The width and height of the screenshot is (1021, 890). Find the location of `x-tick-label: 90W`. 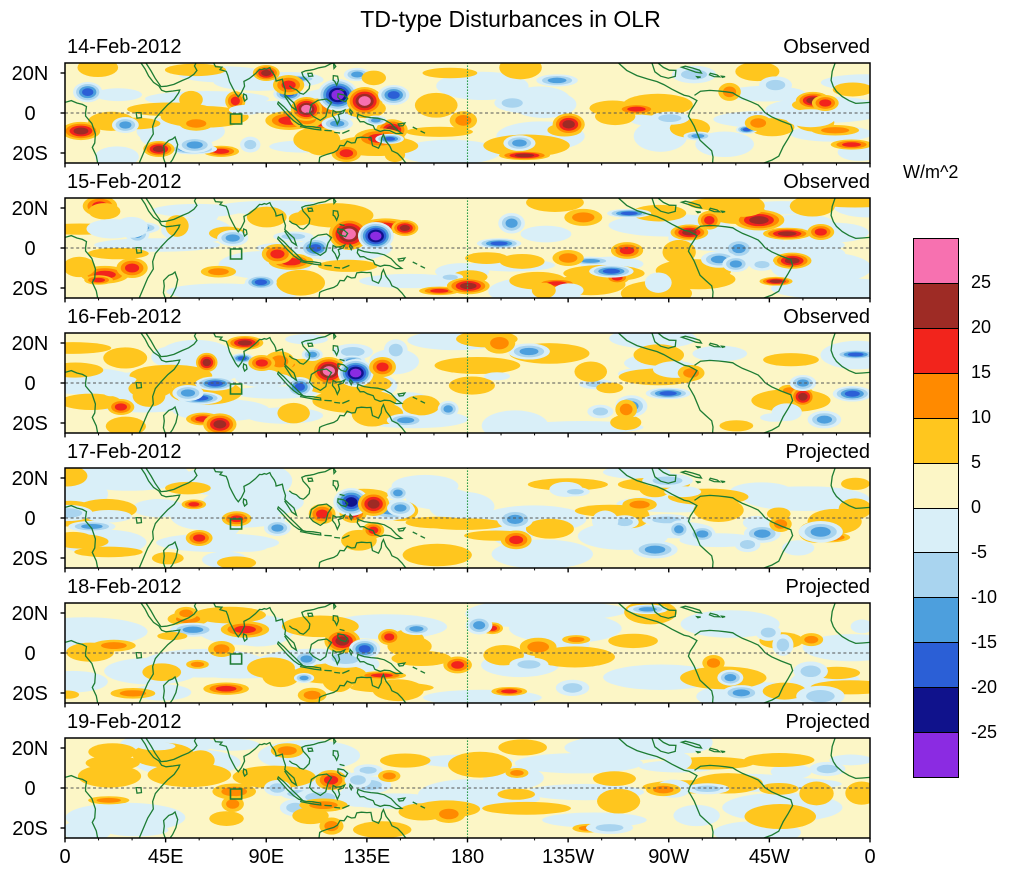

x-tick-label: 90W is located at coordinates (669, 857).